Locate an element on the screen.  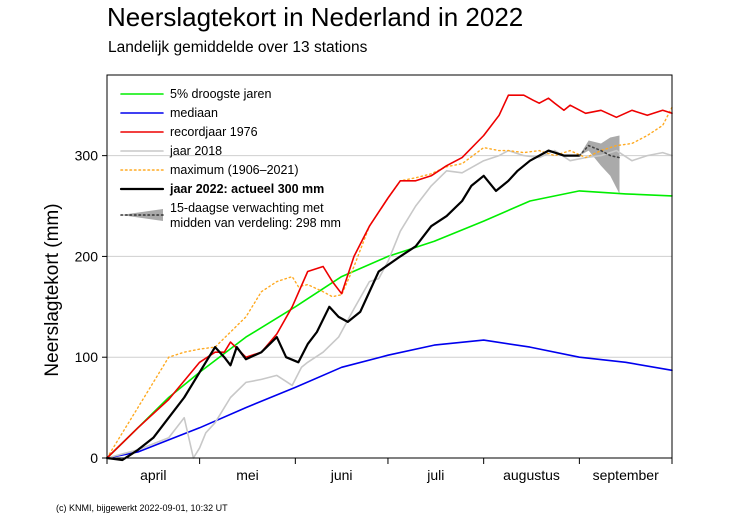
forecast-band-layer is located at coordinates (599, 164).